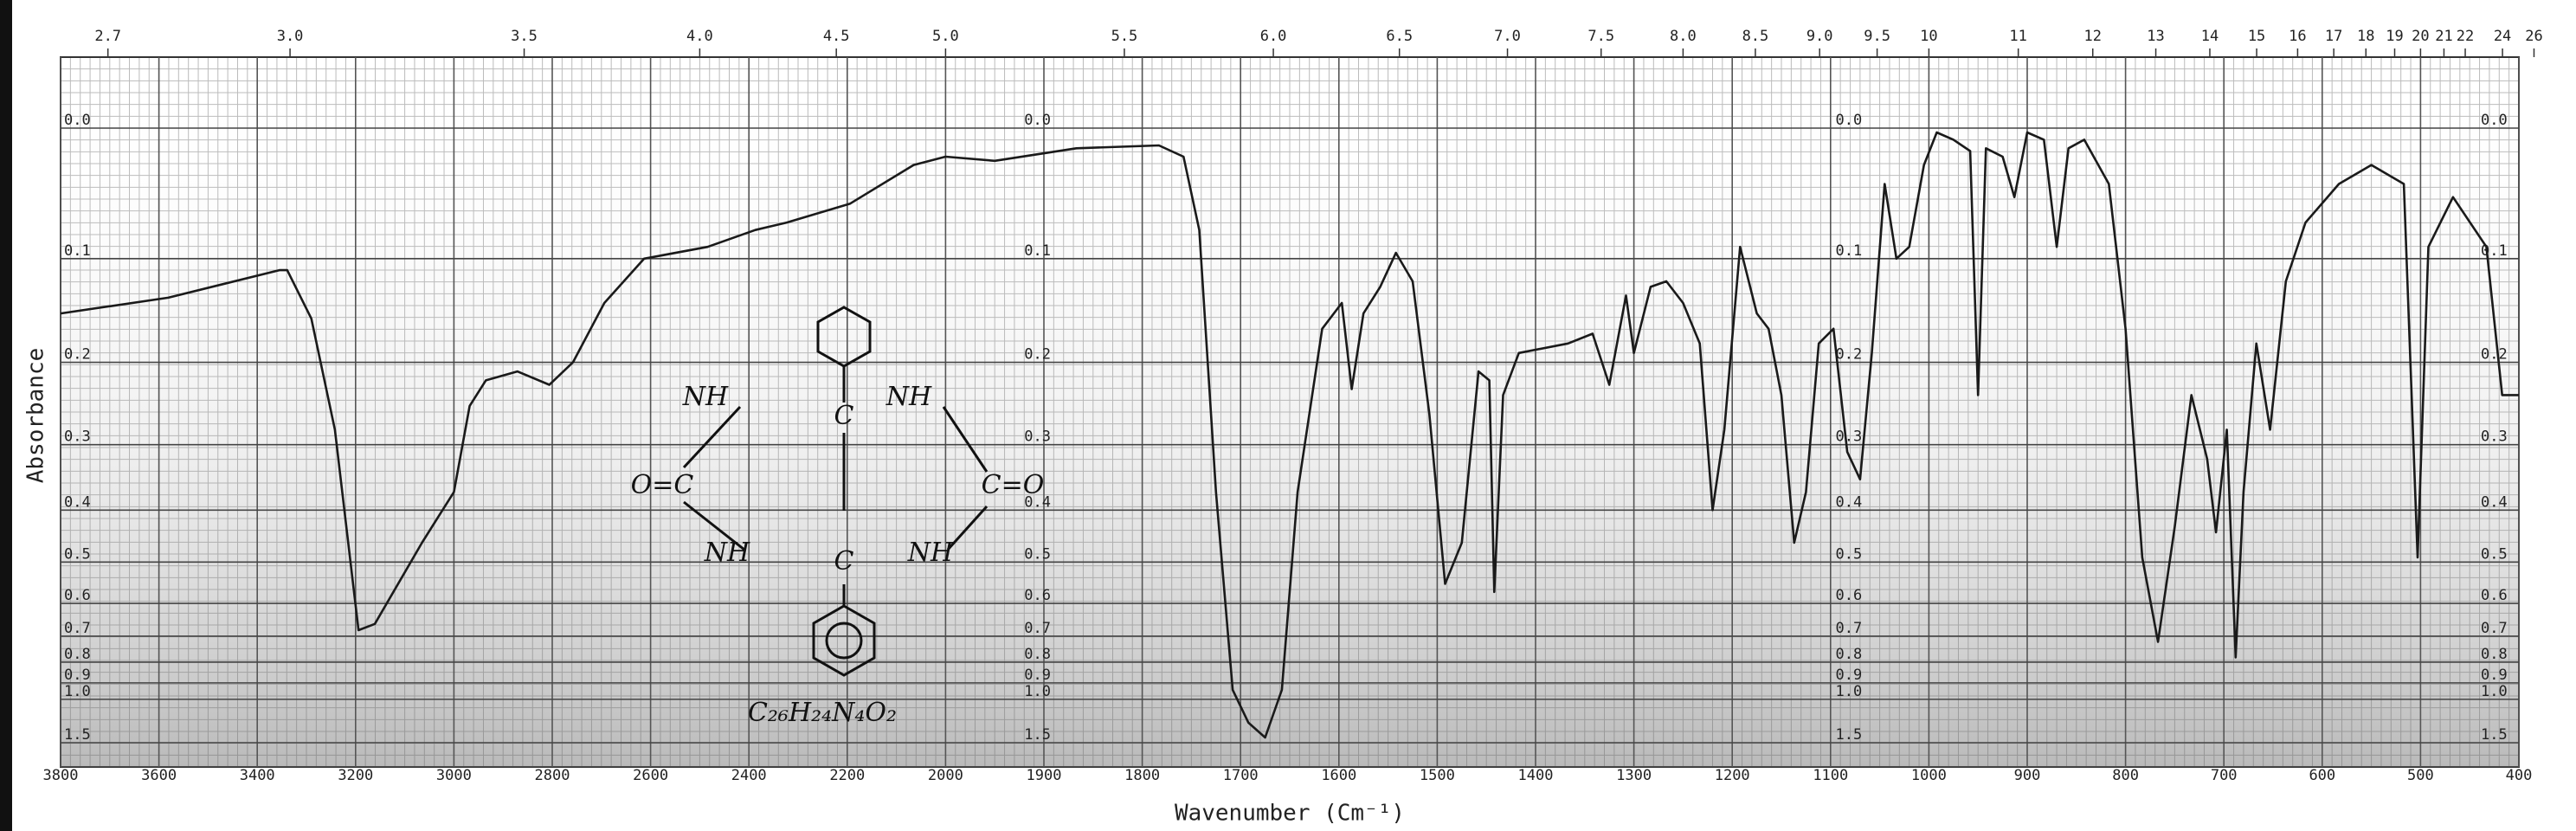 The image size is (2576, 831). Describe the element at coordinates (2443, 36) in the screenshot. I see `x2-tick-label: 21` at that location.